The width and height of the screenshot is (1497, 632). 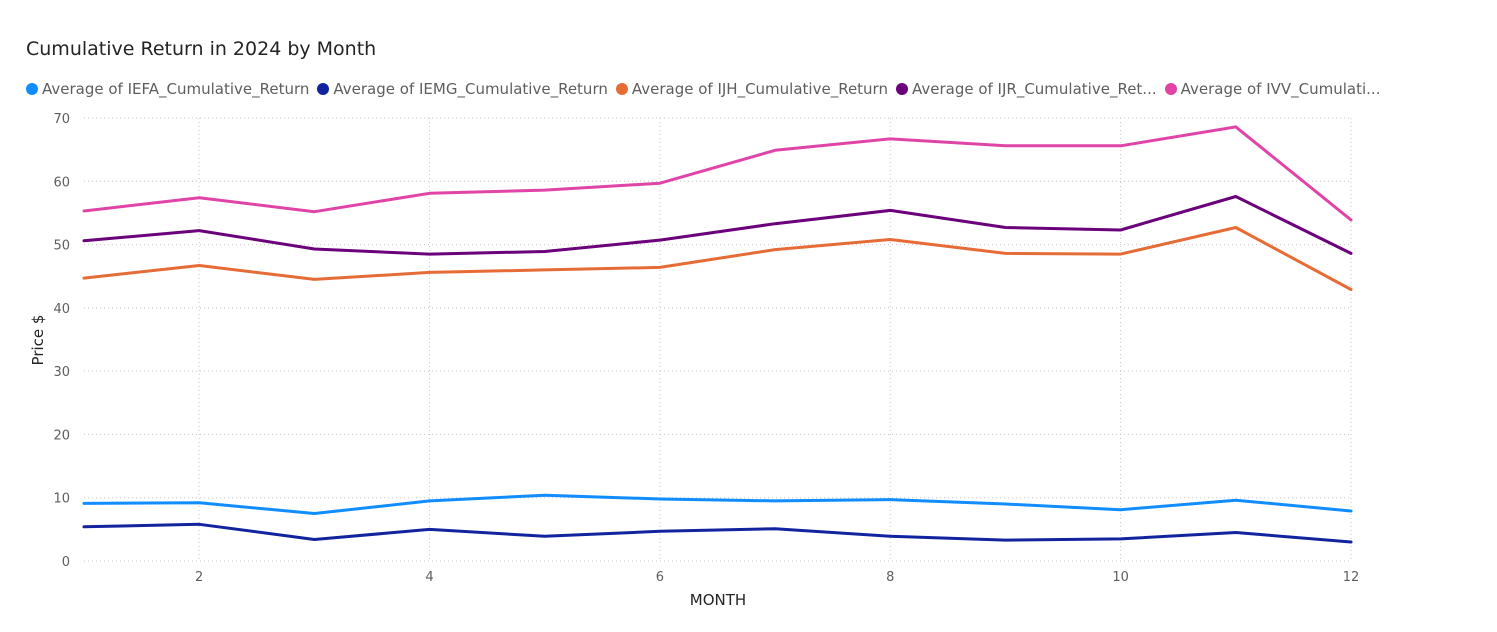 I want to click on x-axis-ticks: 2 4 6 8 10 12, so click(x=777, y=577).